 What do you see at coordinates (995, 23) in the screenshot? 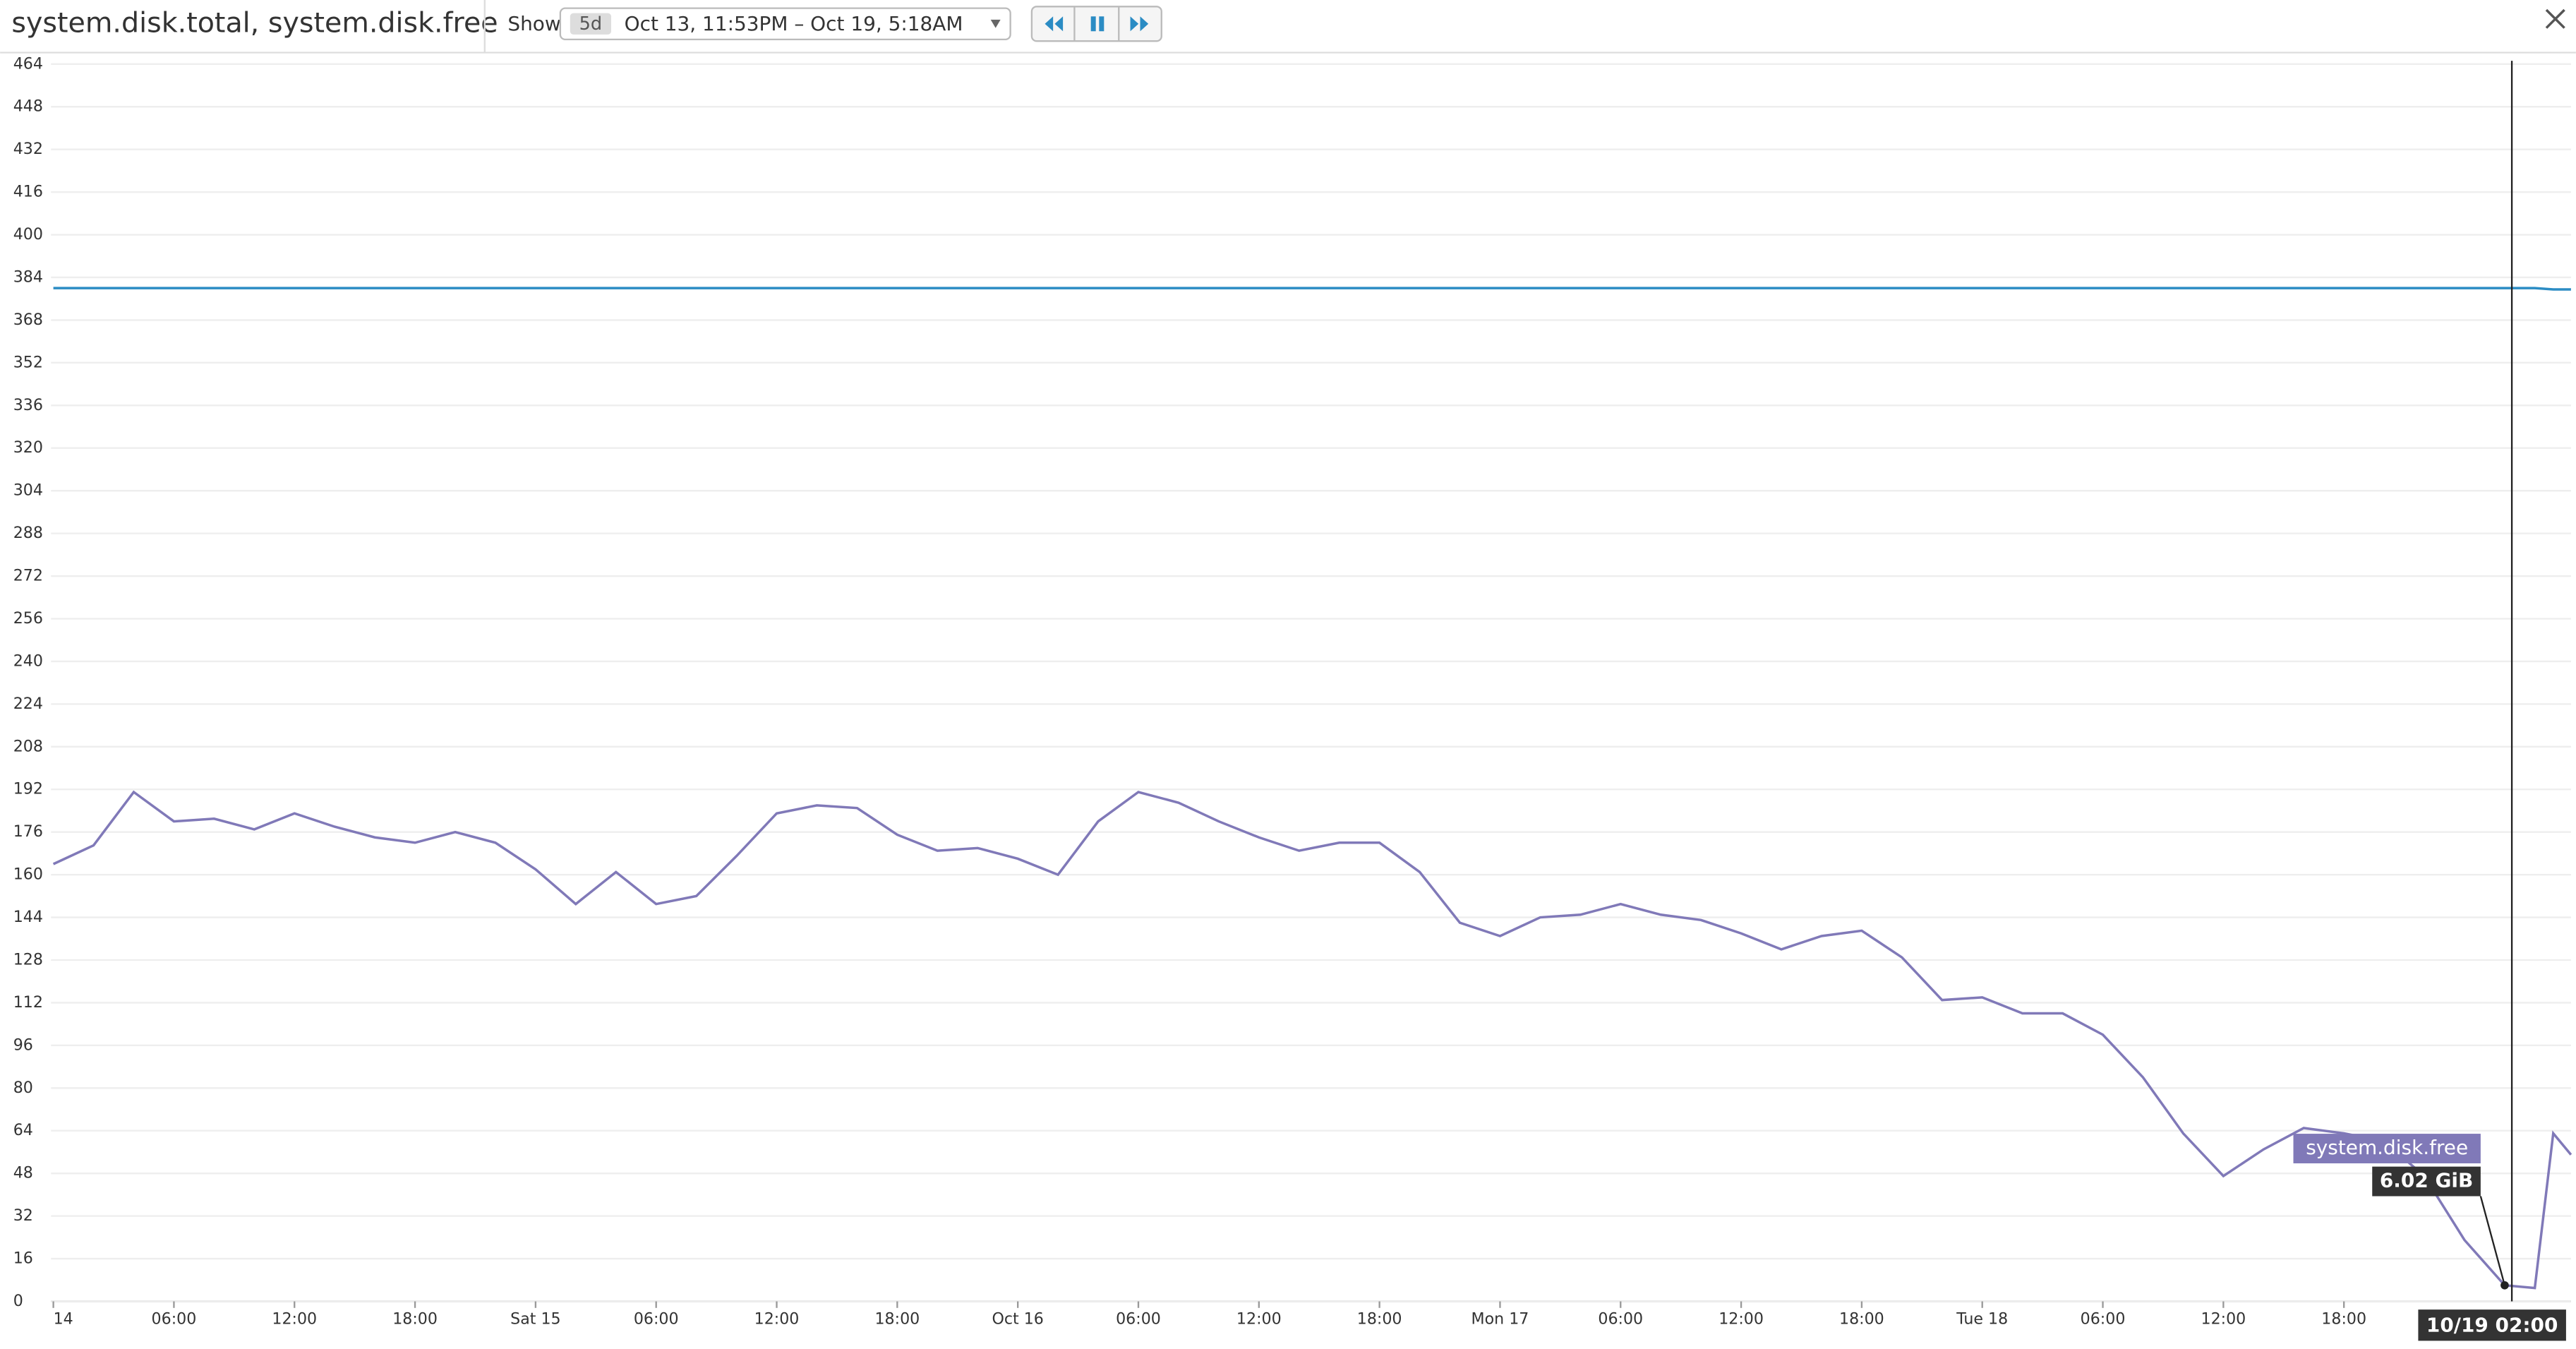
I see `dropdown-caret` at bounding box center [995, 23].